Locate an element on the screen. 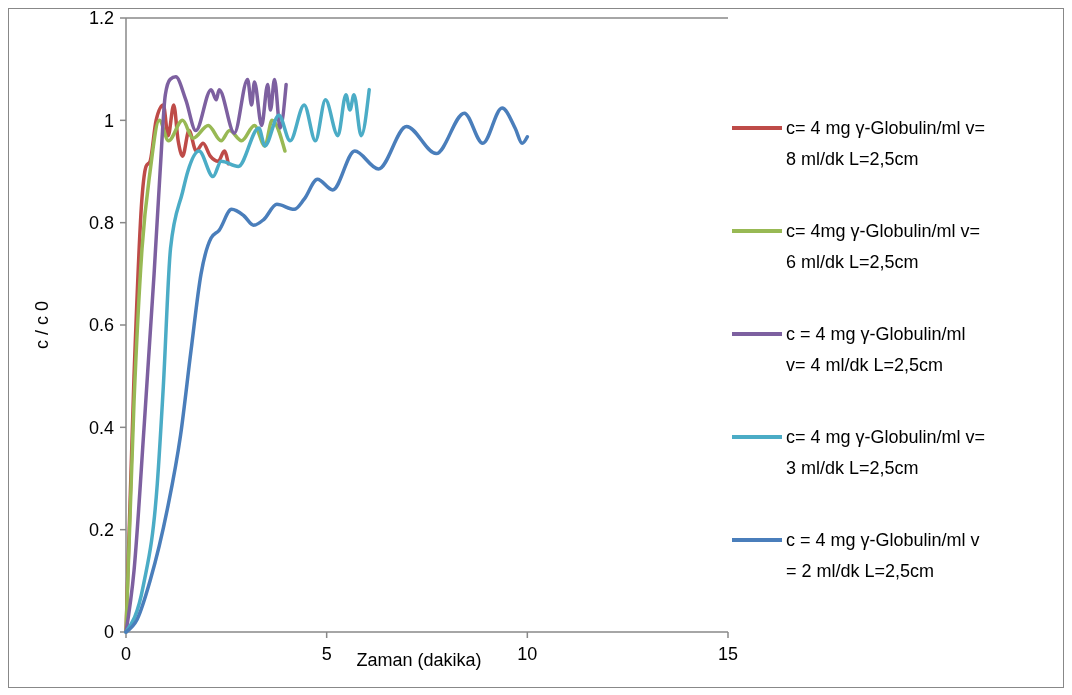  legend-label: c= 4 mg γ-Globulin/ml v= 8 ml/dk L=2,5cm is located at coordinates (886, 143).